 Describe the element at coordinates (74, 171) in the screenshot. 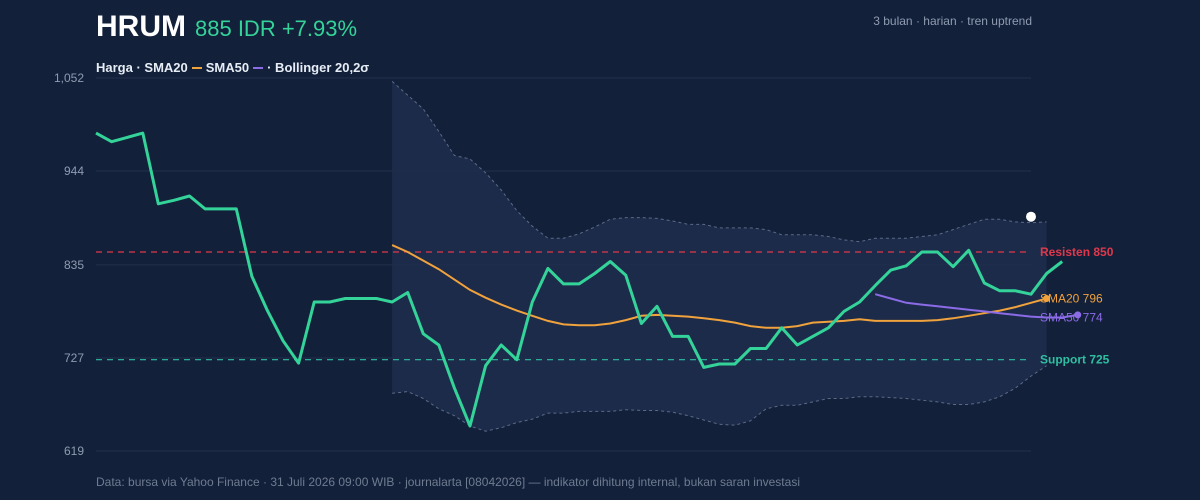

I see `y-tick-label: 944` at that location.